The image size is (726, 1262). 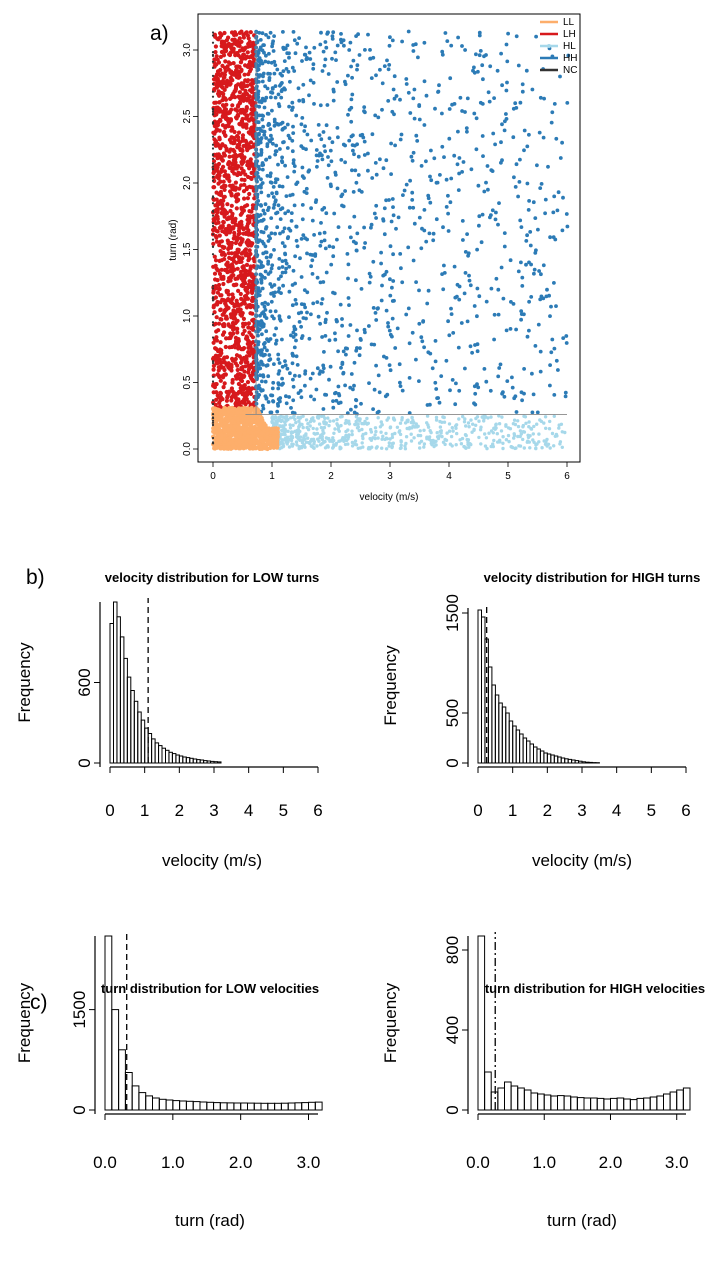 What do you see at coordinates (272, 476) in the screenshot?
I see `scatter-x-tick-label: 1` at bounding box center [272, 476].